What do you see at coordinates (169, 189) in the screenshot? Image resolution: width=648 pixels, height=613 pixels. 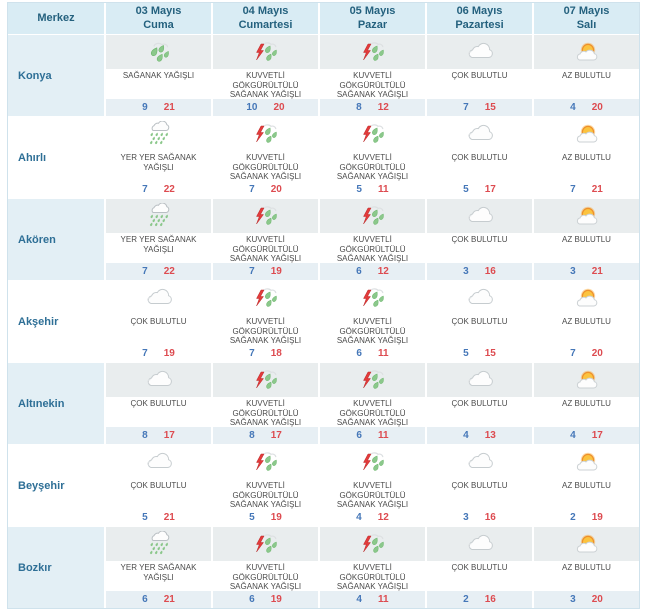 I see `max-temperature: 22` at bounding box center [169, 189].